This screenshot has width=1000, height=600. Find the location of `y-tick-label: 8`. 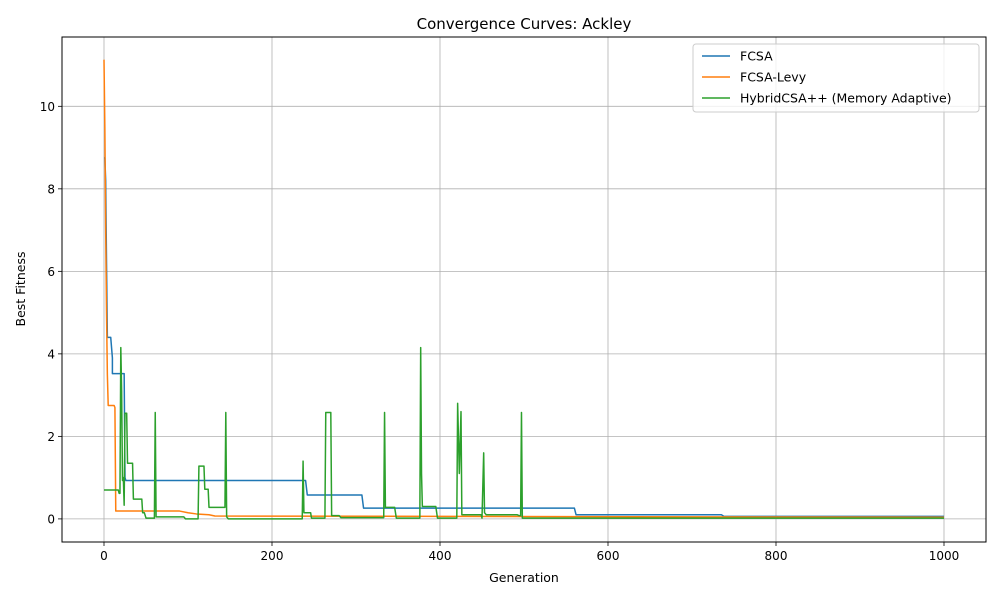

y-tick-label: 8 is located at coordinates (51, 189).